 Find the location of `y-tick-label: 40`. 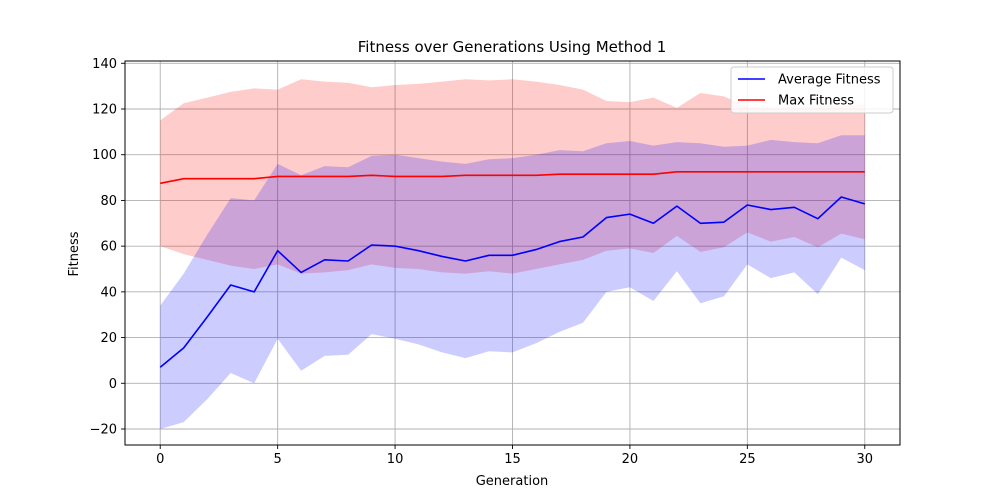

y-tick-label: 40 is located at coordinates (108, 292).